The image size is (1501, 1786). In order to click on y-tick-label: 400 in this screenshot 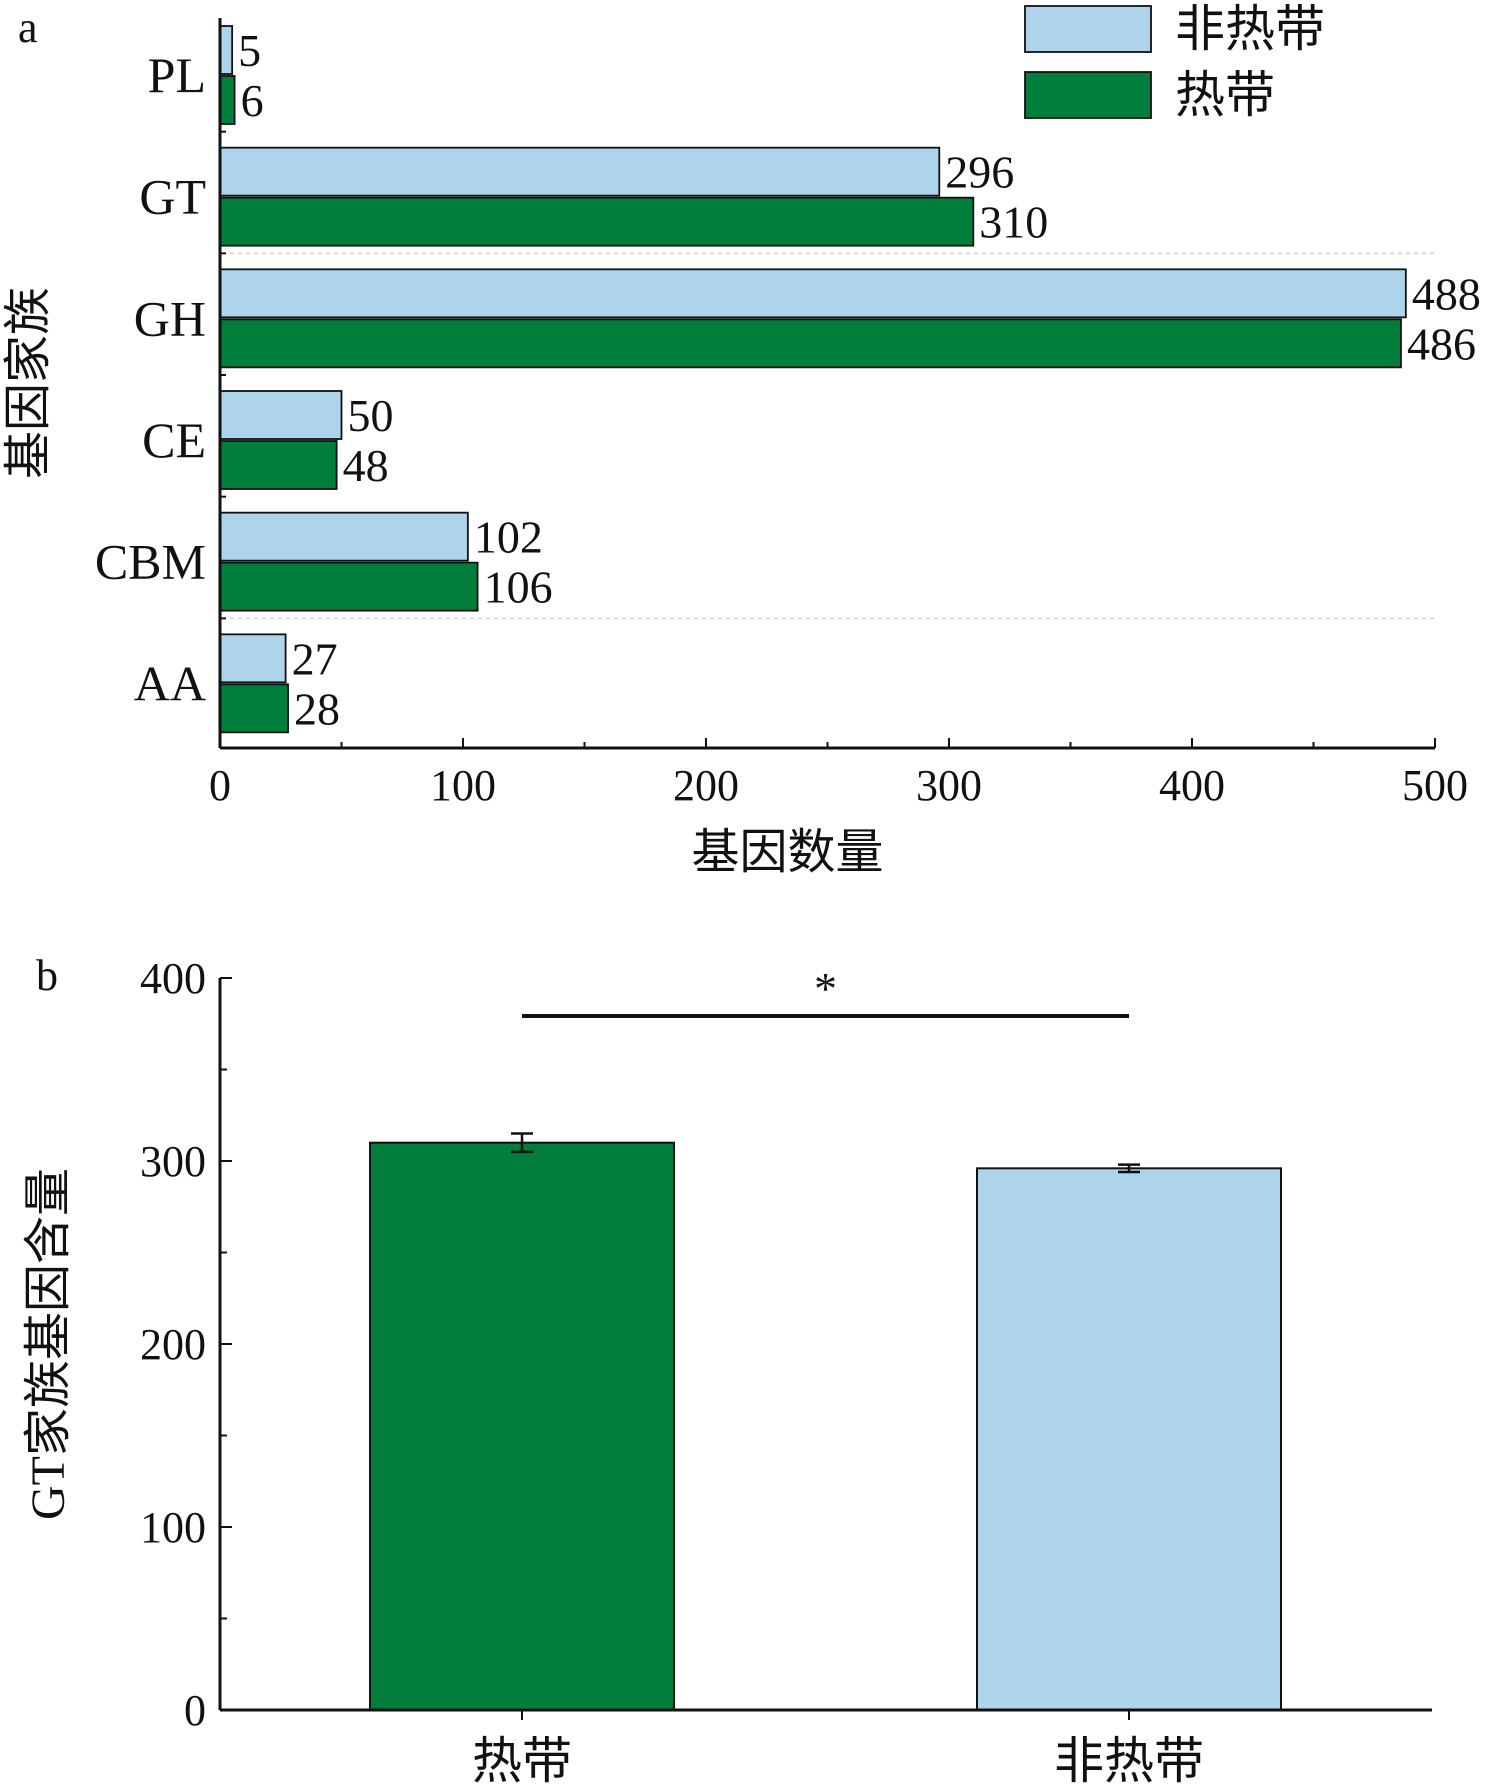, I will do `click(173, 978)`.